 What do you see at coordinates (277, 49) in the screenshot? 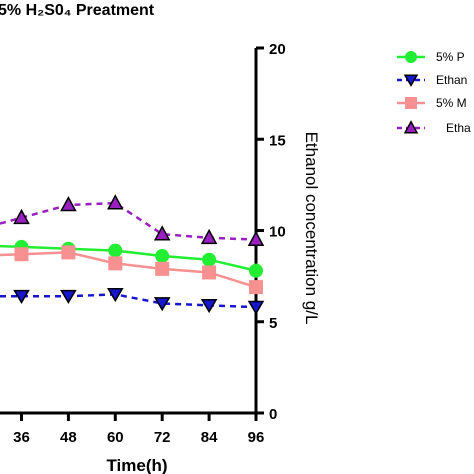
I see `y-tick-label: 20` at bounding box center [277, 49].